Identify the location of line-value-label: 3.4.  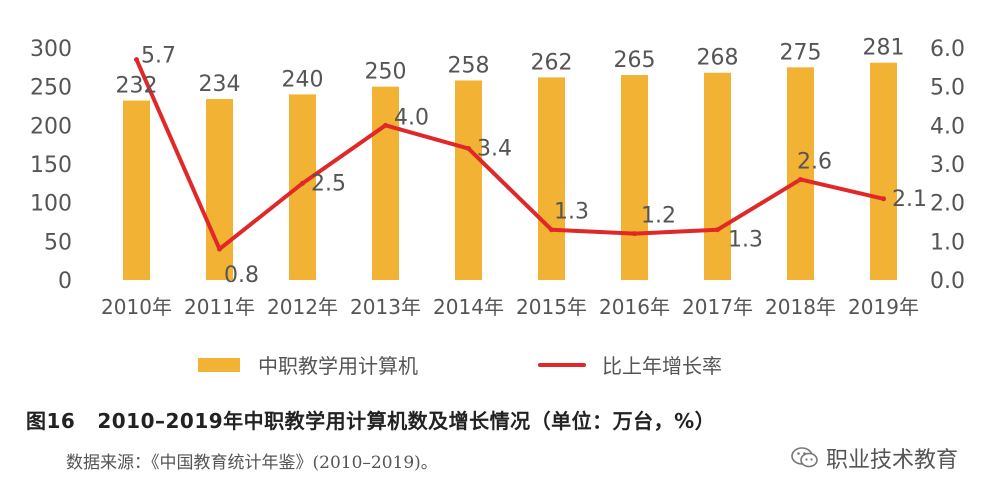
(494, 149).